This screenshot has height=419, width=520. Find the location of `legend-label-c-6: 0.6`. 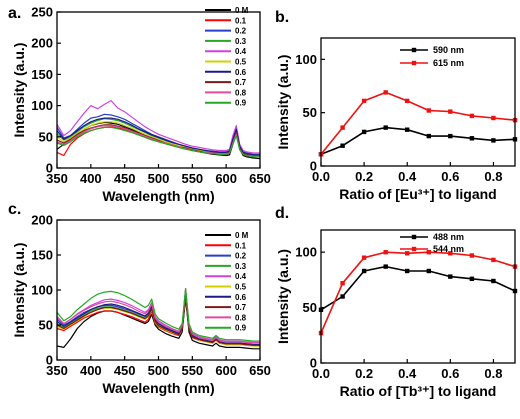

legend-label-c-6: 0.6 is located at coordinates (241, 297).